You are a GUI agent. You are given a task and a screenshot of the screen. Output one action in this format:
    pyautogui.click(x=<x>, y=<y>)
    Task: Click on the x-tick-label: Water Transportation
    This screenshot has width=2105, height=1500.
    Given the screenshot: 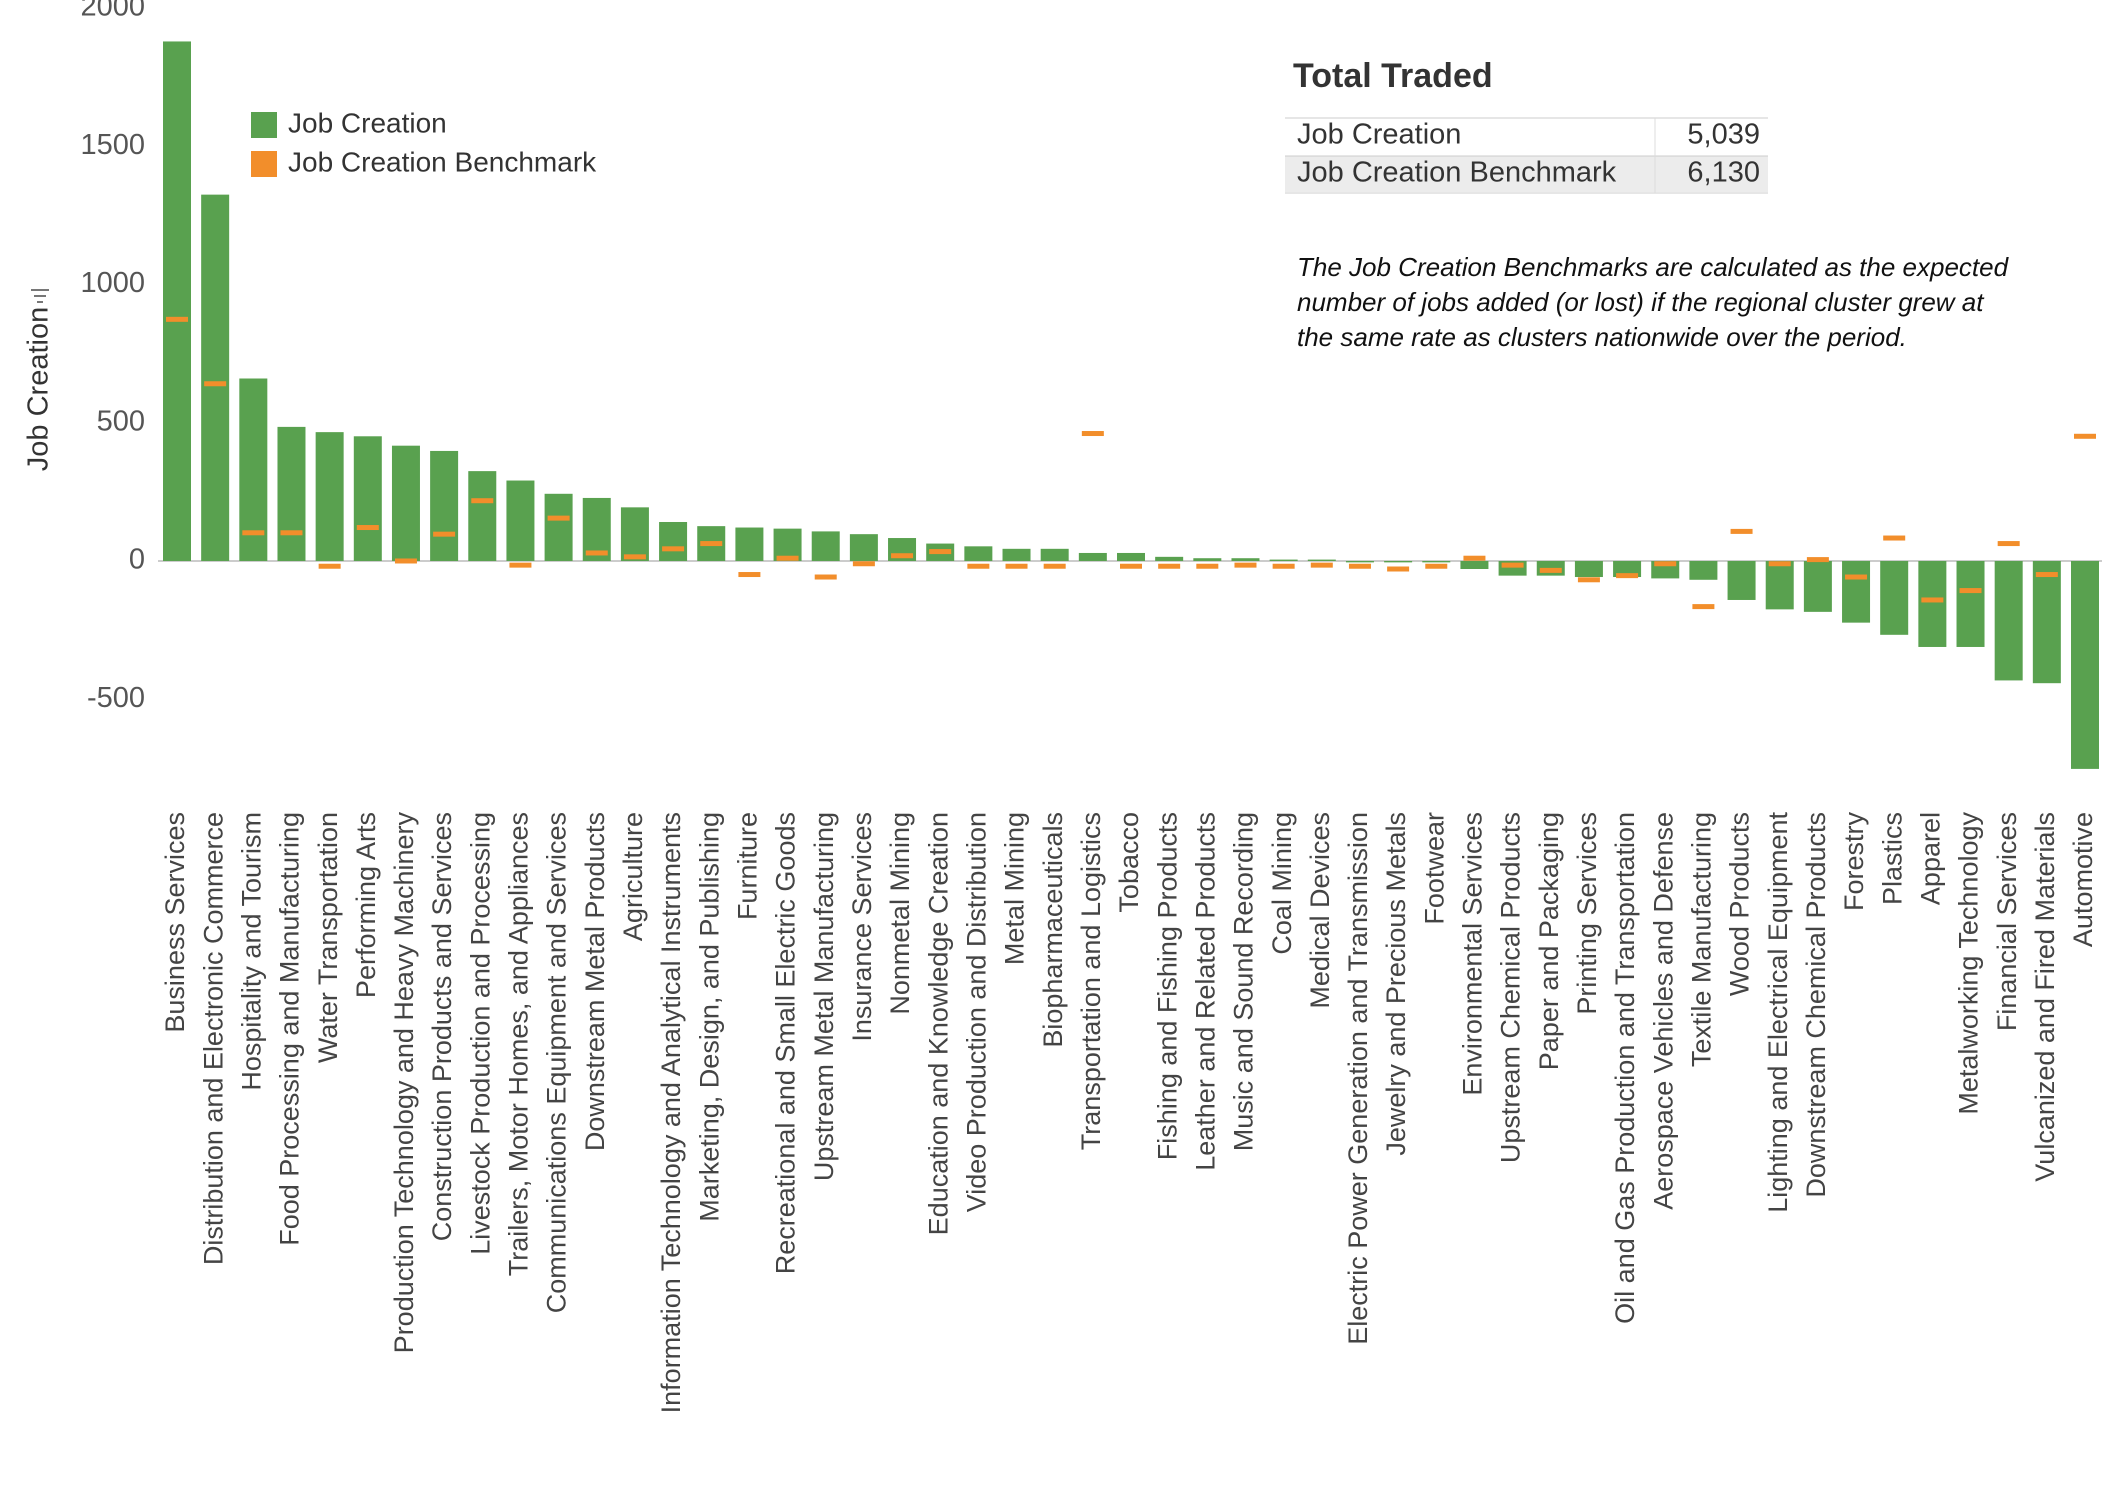 What is the action you would take?
    pyautogui.click(x=328, y=937)
    